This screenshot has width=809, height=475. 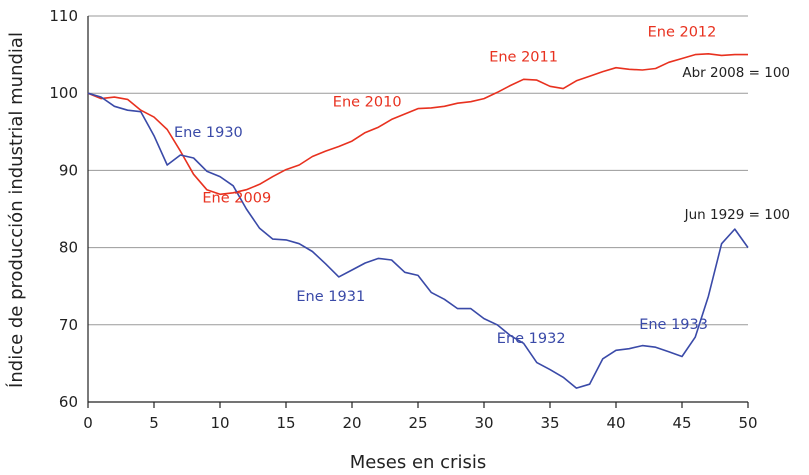 What do you see at coordinates (483, 423) in the screenshot?
I see `x-tick-label: 30` at bounding box center [483, 423].